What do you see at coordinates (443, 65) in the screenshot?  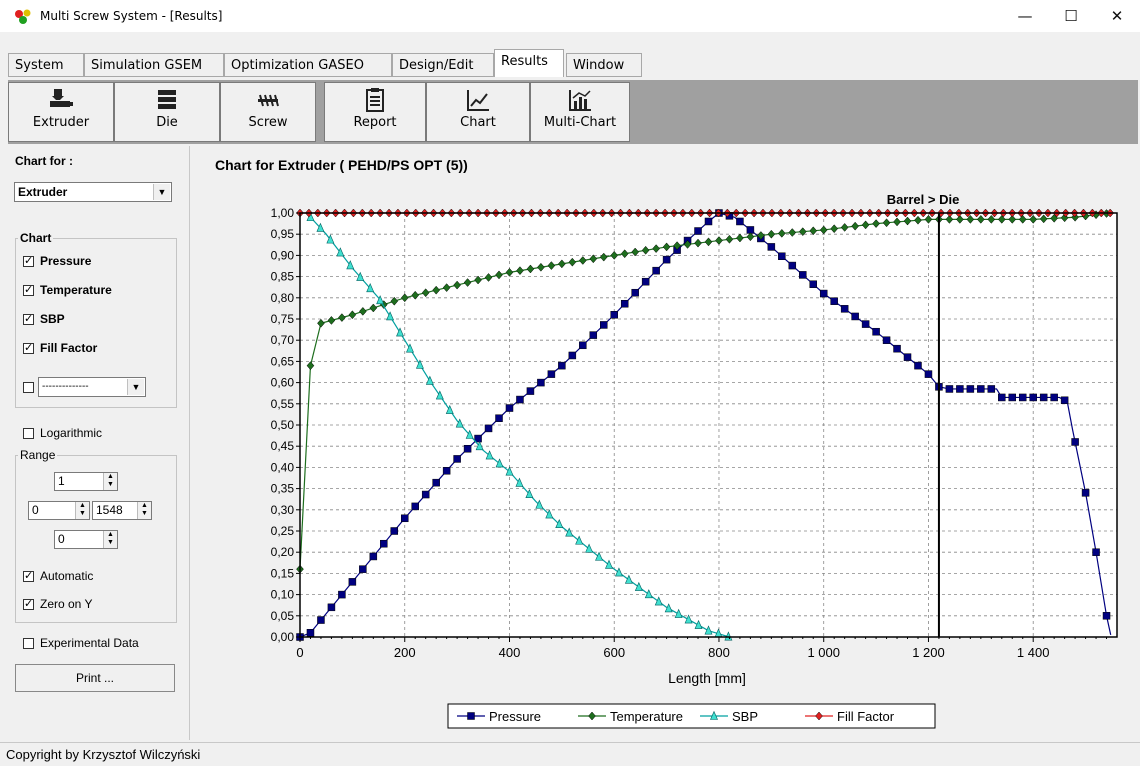 I see `tab-design-edit: Design/Edit` at bounding box center [443, 65].